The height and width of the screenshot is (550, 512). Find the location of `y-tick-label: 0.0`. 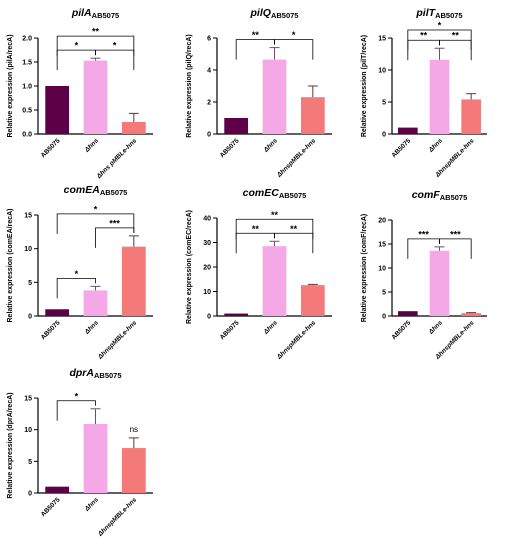

y-tick-label: 0.0 is located at coordinates (27, 135).